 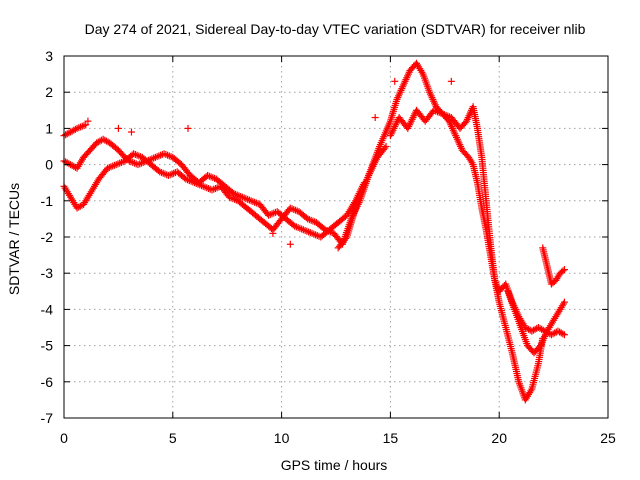 What do you see at coordinates (47, 418) in the screenshot?
I see `y-tick-label: -7` at bounding box center [47, 418].